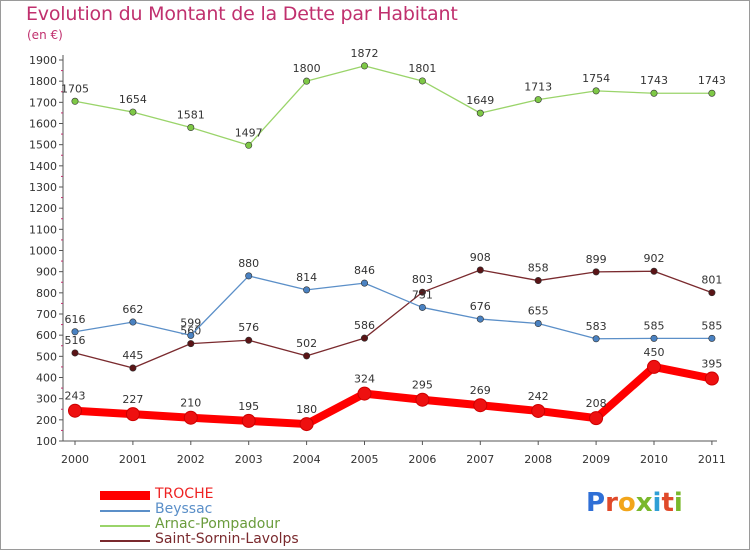  Describe the element at coordinates (43, 208) in the screenshot. I see `y-tick-label: 1200` at that location.